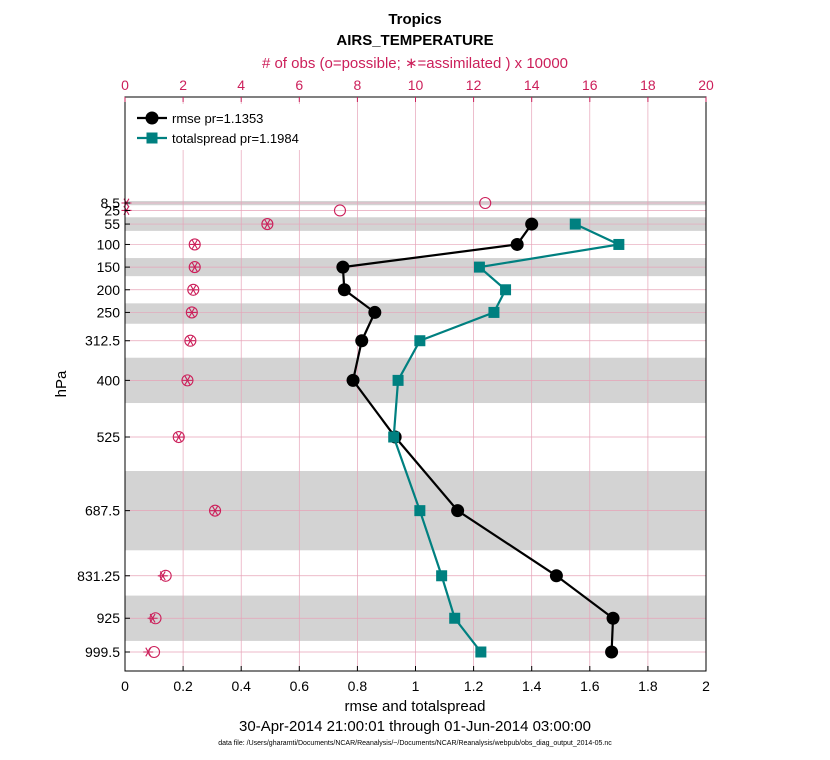 This screenshot has height=760, width=830. What do you see at coordinates (358, 686) in the screenshot?
I see `x-tick-label-4: 0.8` at bounding box center [358, 686].